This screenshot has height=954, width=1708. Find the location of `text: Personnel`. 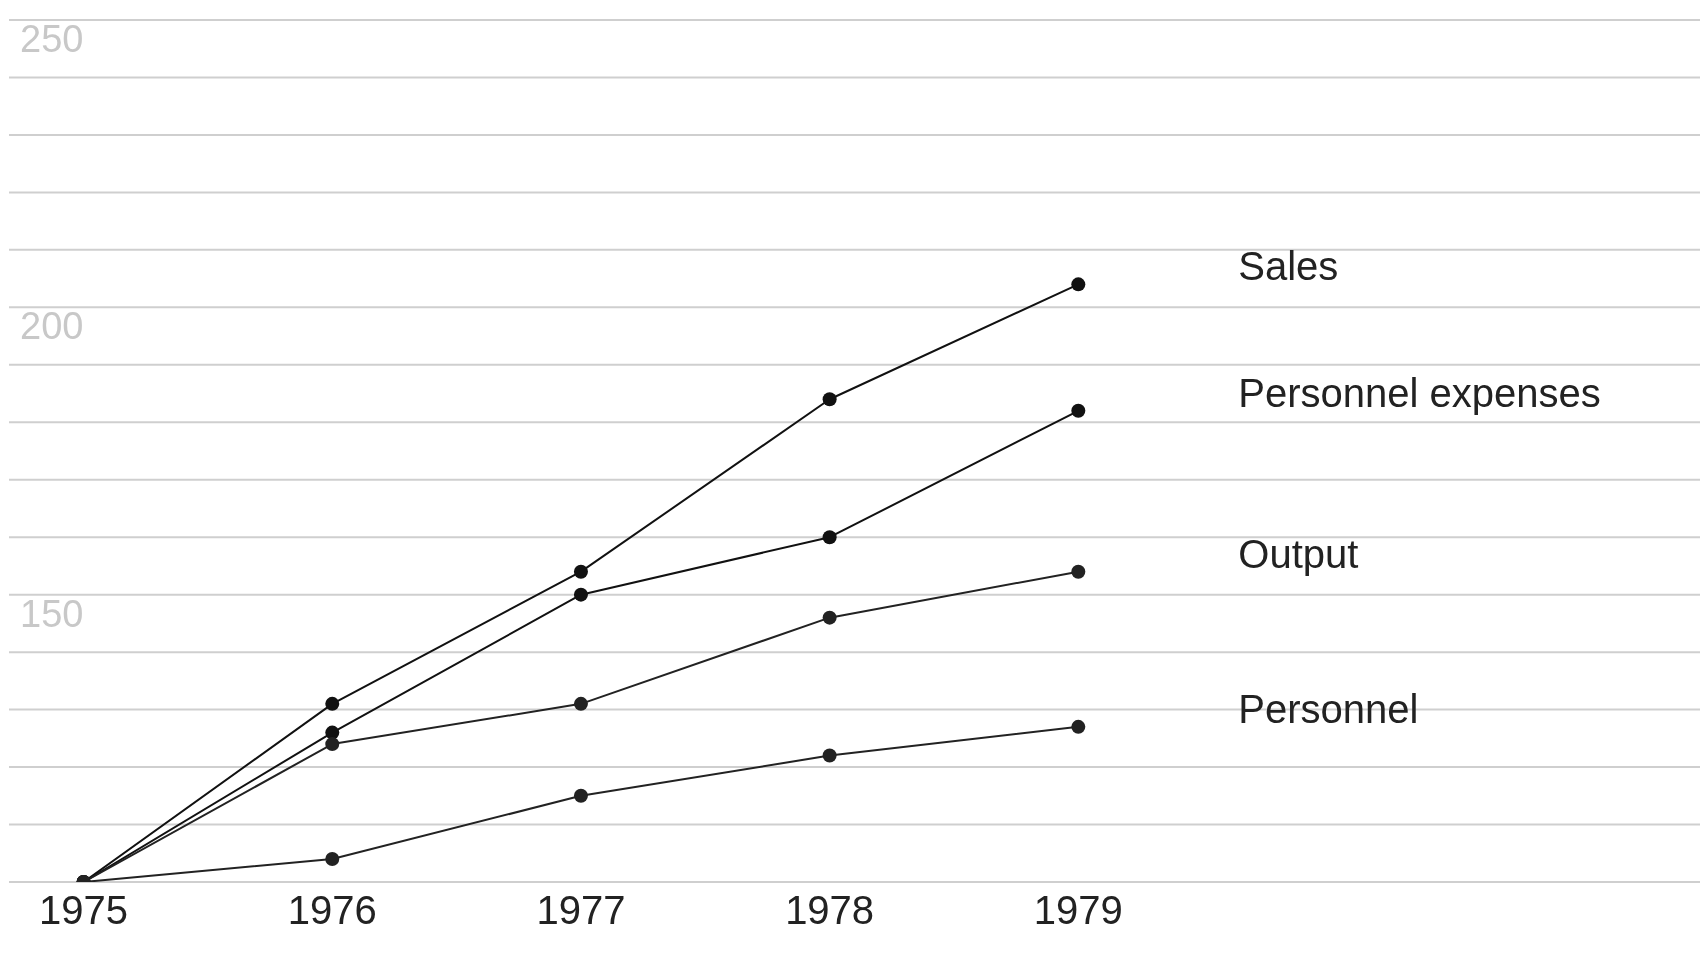

text: Personnel is located at coordinates (1328, 708).